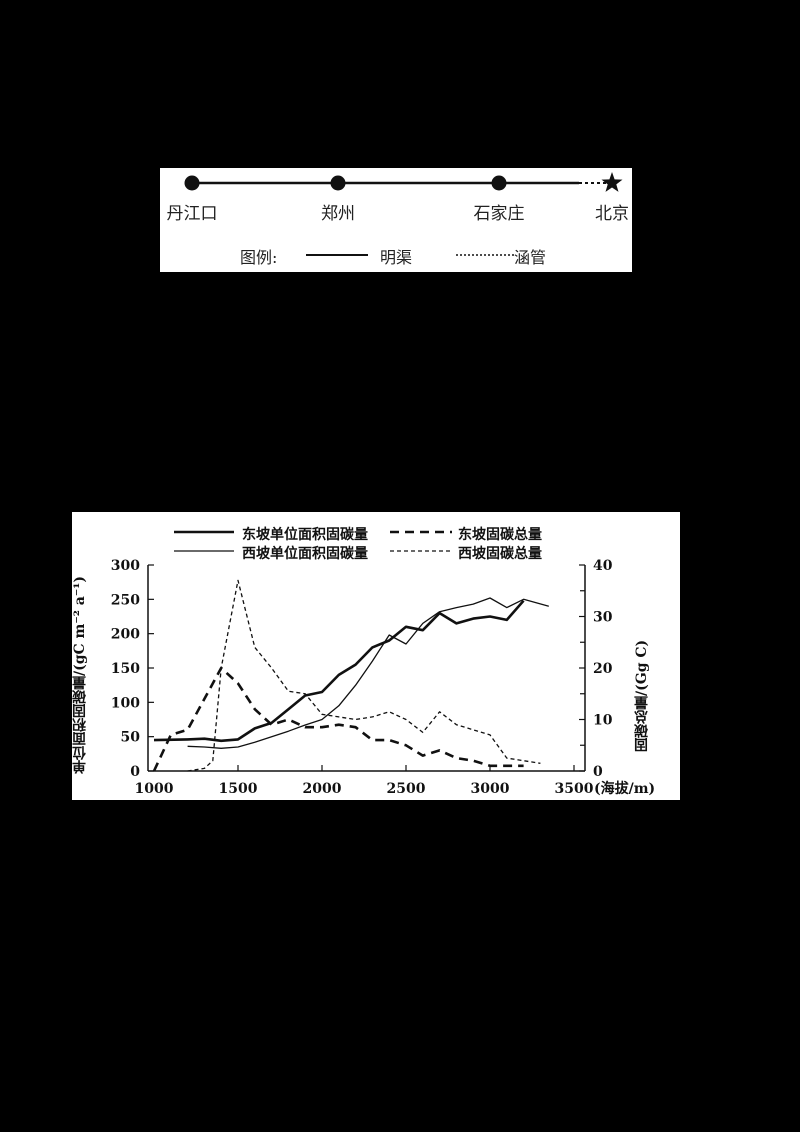 The image size is (800, 1132). What do you see at coordinates (403, 214) in the screenshot?
I see `route-line-graphic` at bounding box center [403, 214].